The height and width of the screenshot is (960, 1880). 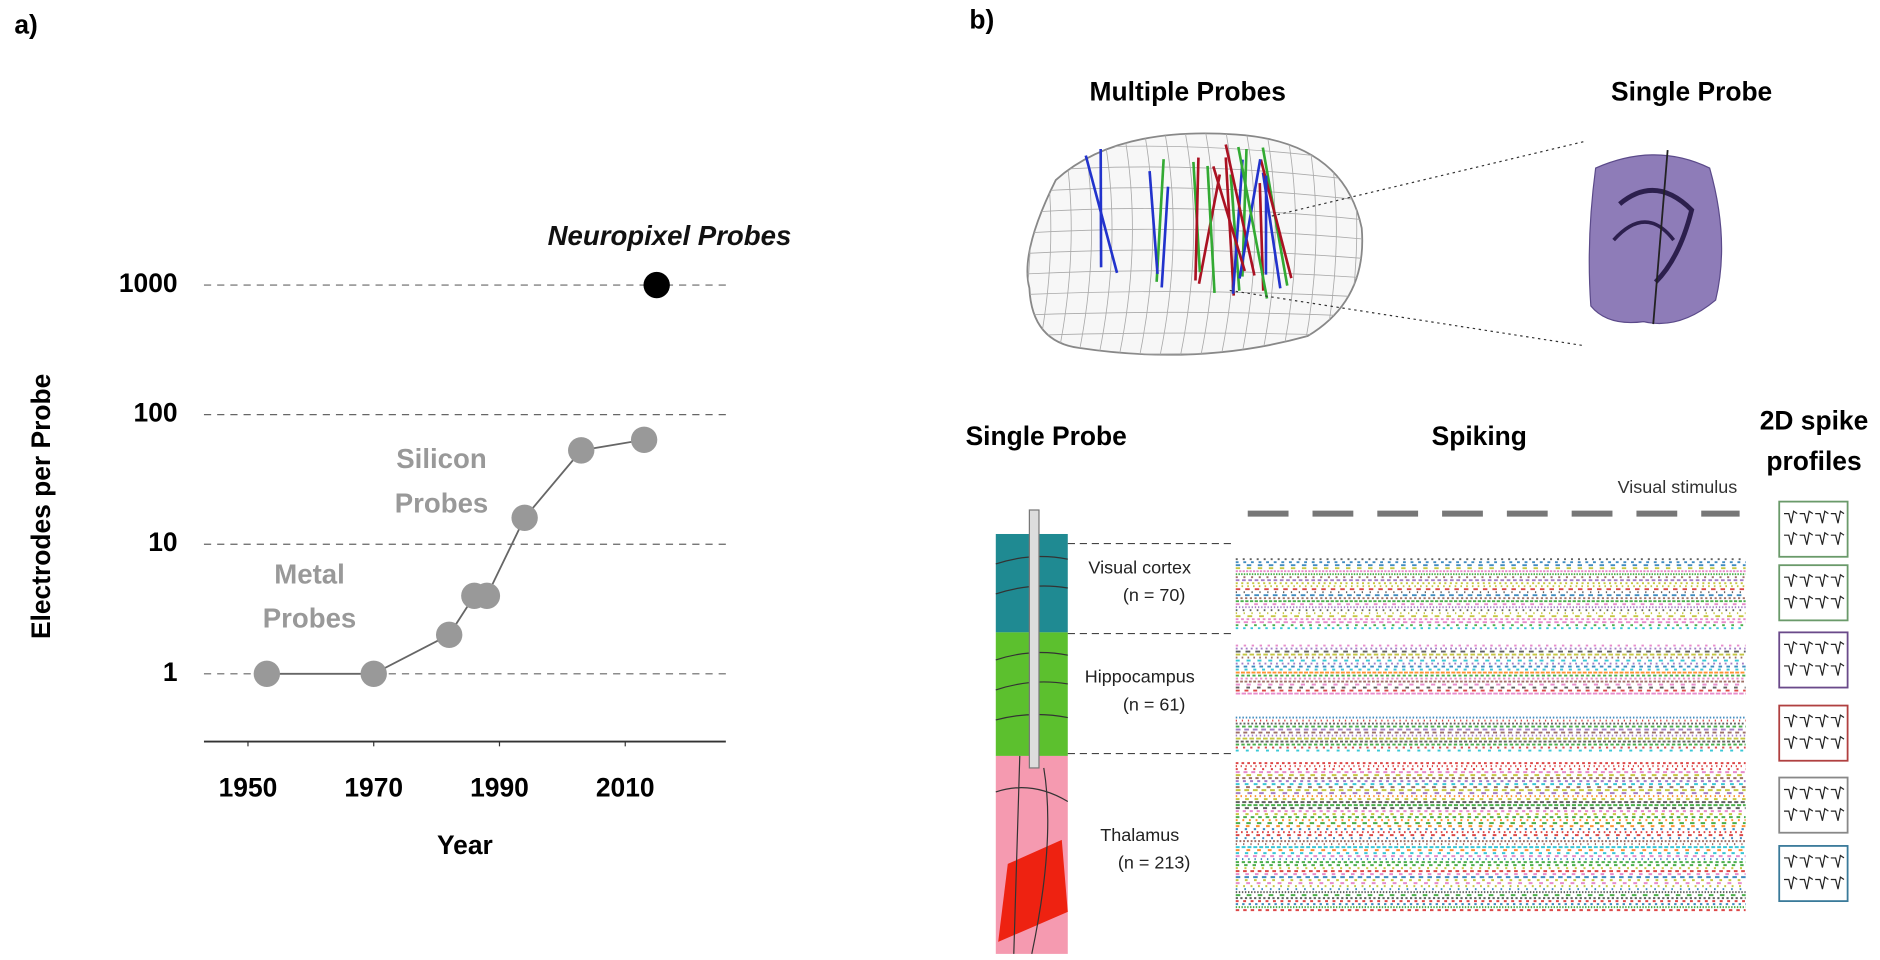 What do you see at coordinates (499, 788) in the screenshot?
I see `x-tick-label: 1990` at bounding box center [499, 788].